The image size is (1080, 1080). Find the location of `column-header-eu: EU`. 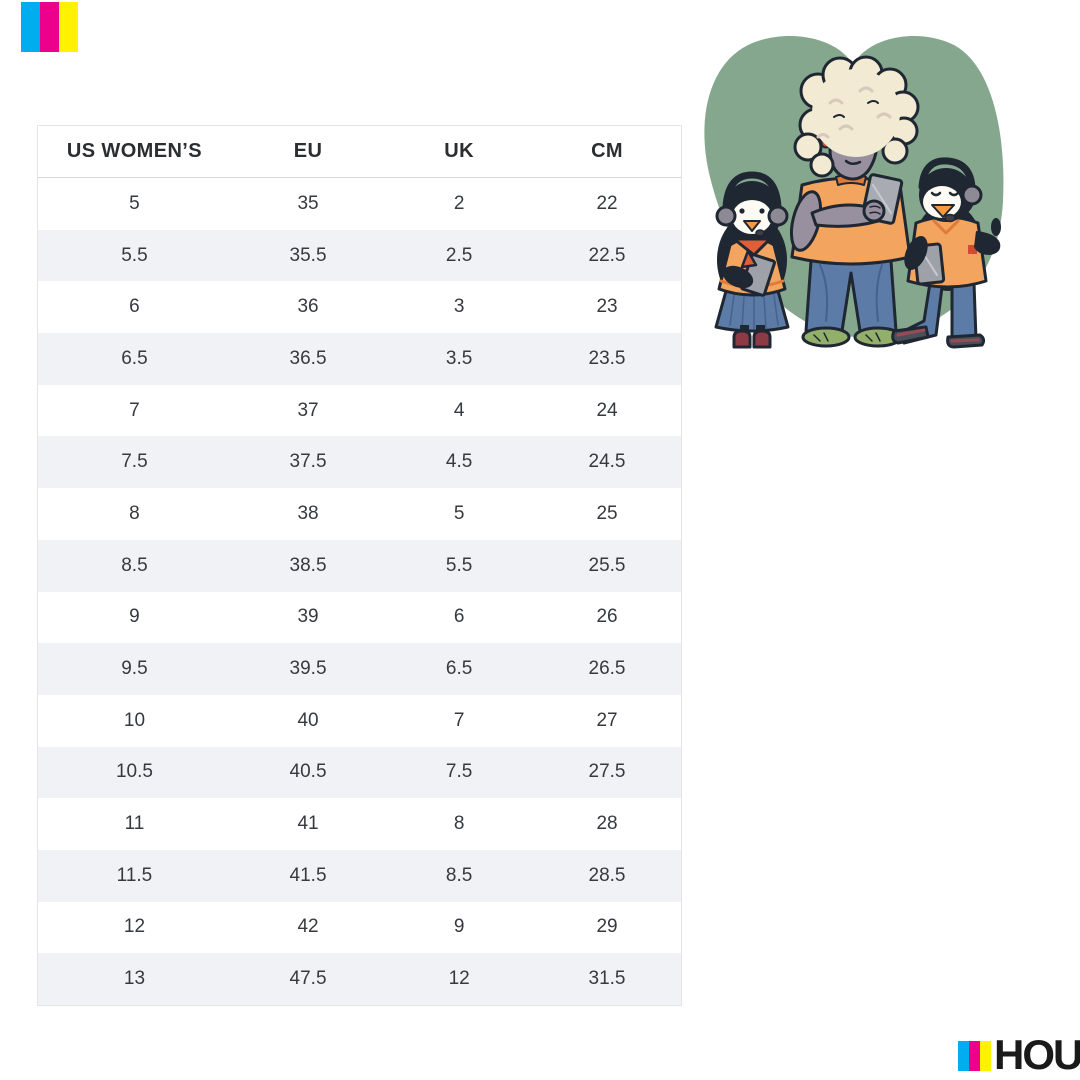

column-header-eu: EU is located at coordinates (308, 151).